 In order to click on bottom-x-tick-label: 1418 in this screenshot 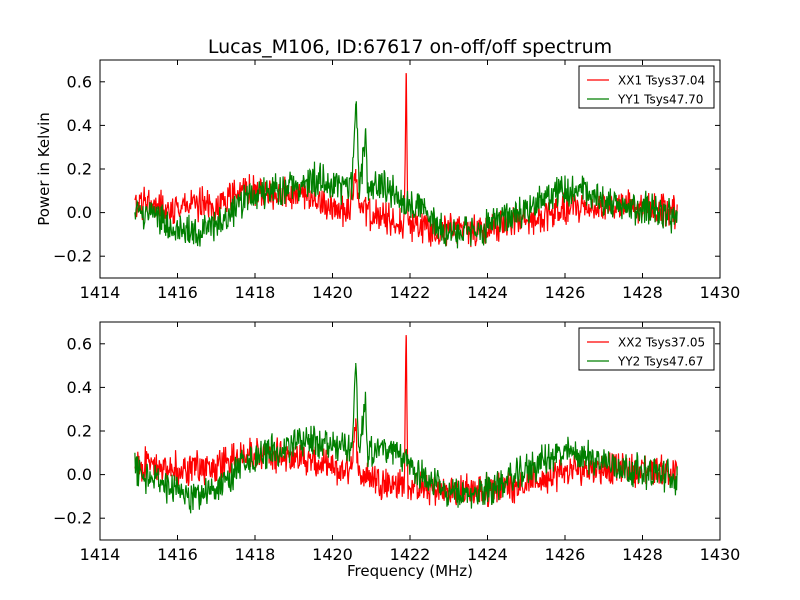, I will do `click(255, 554)`.